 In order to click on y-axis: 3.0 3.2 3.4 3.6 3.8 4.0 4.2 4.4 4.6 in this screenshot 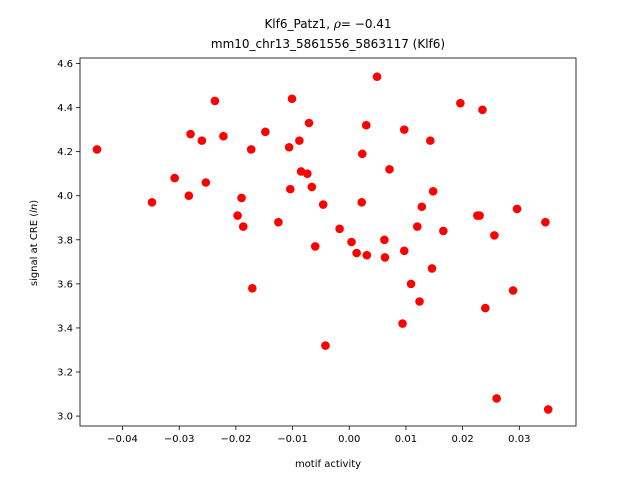, I will do `click(68, 241)`.